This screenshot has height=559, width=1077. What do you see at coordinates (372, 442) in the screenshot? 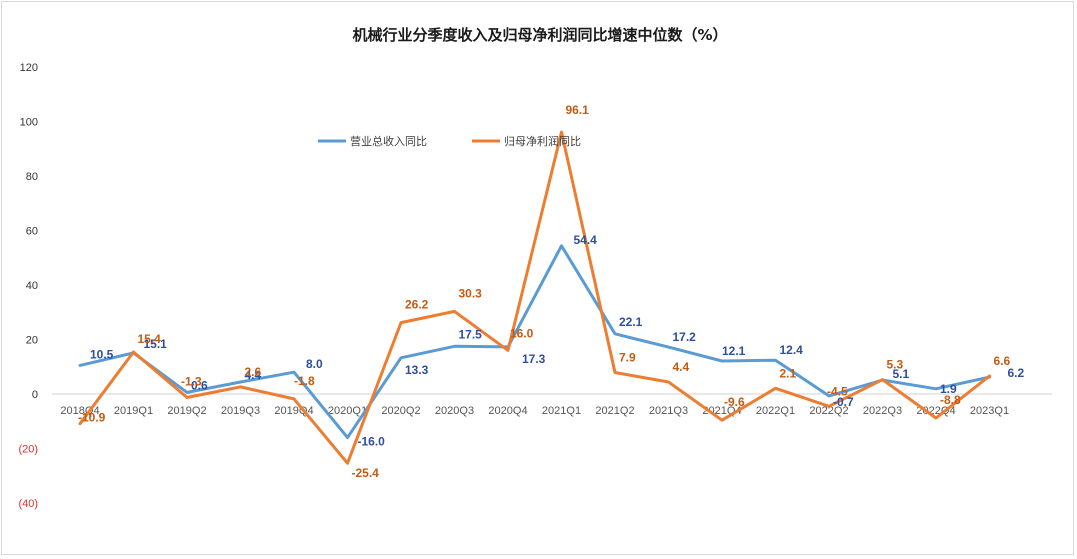
I see `revenue-data-label: -16.0` at bounding box center [372, 442].